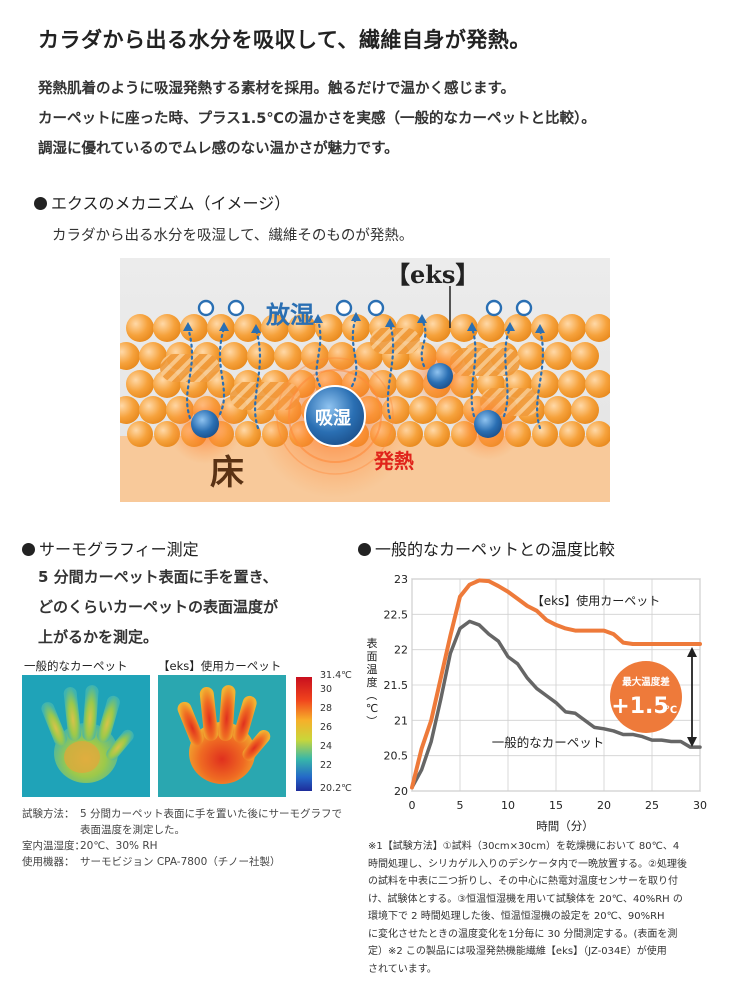  What do you see at coordinates (371, 695) in the screenshot?
I see `y-label-char: （` at bounding box center [371, 695].